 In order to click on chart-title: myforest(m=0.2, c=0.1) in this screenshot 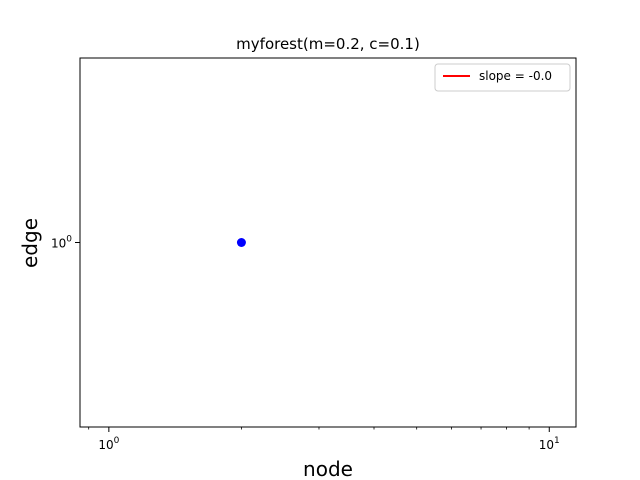, I will do `click(328, 44)`.